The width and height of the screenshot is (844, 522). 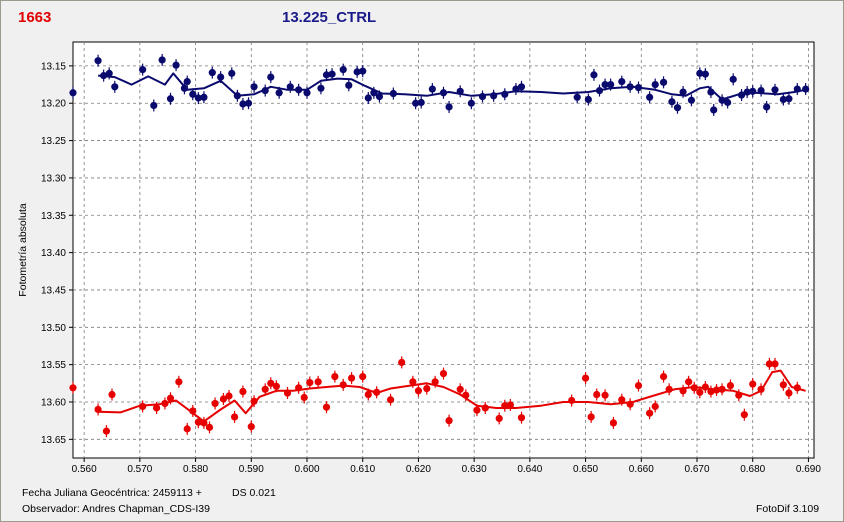 I want to click on x-tick-label: 0.660, so click(x=641, y=469).